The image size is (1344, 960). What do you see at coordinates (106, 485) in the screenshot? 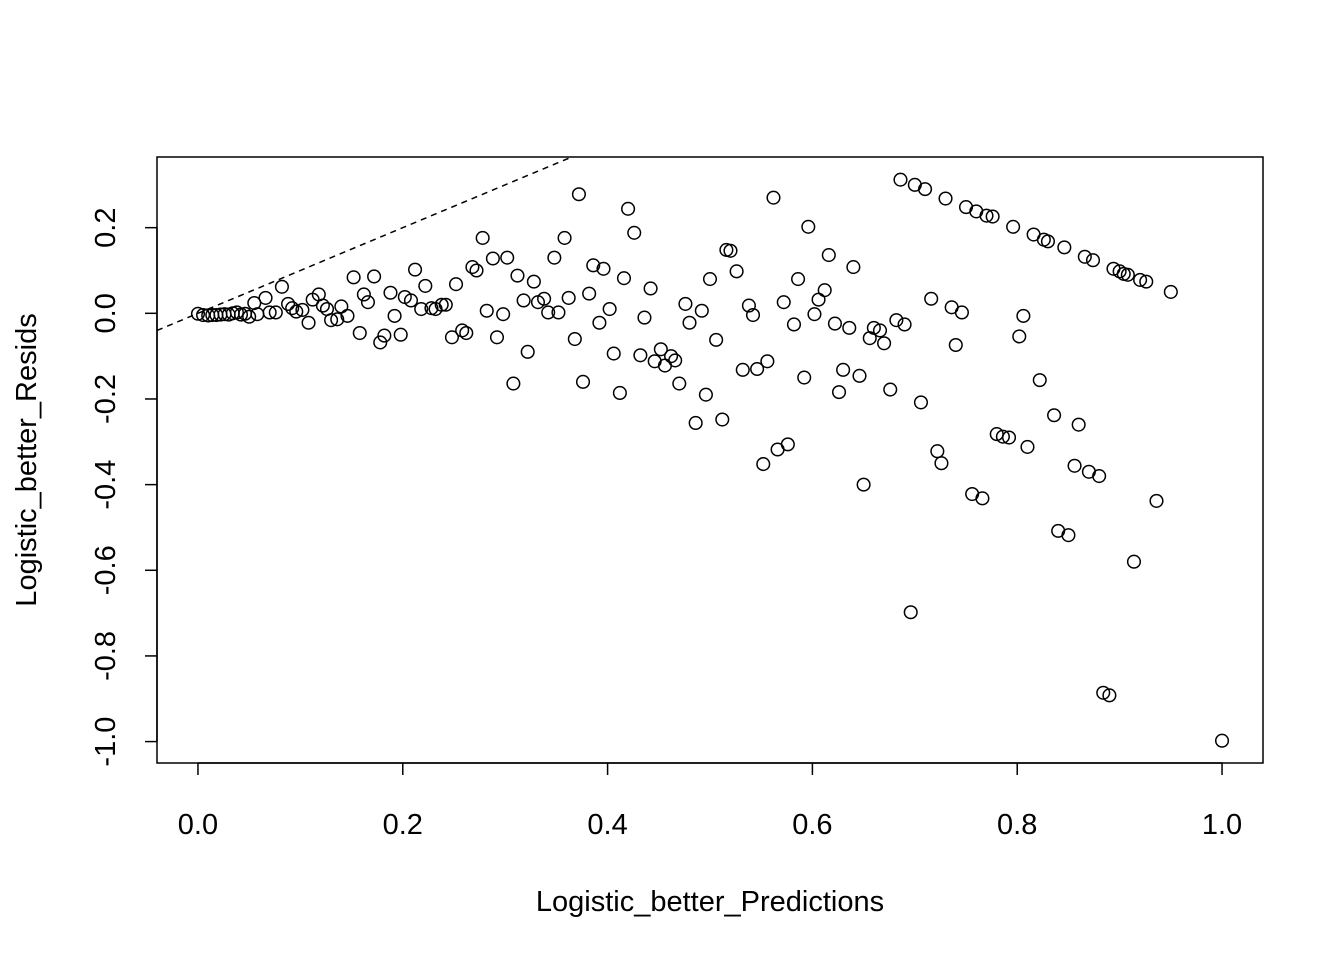
I see `y-tick-label: -0.4` at bounding box center [106, 485].